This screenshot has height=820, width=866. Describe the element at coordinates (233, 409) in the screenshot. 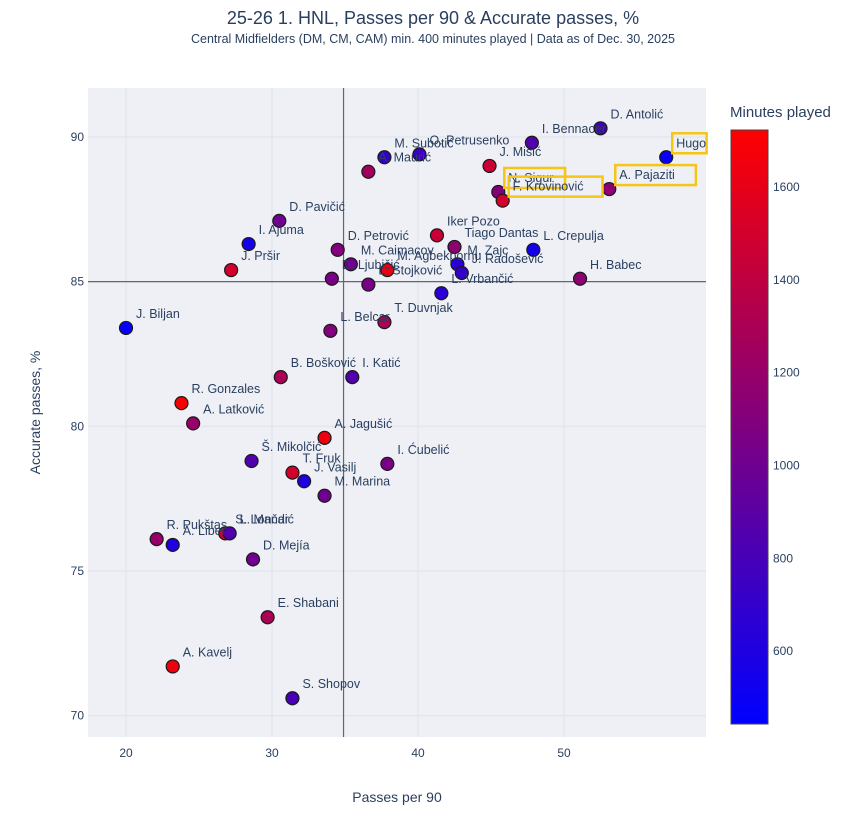

I see `point-label: A. Latković` at that location.